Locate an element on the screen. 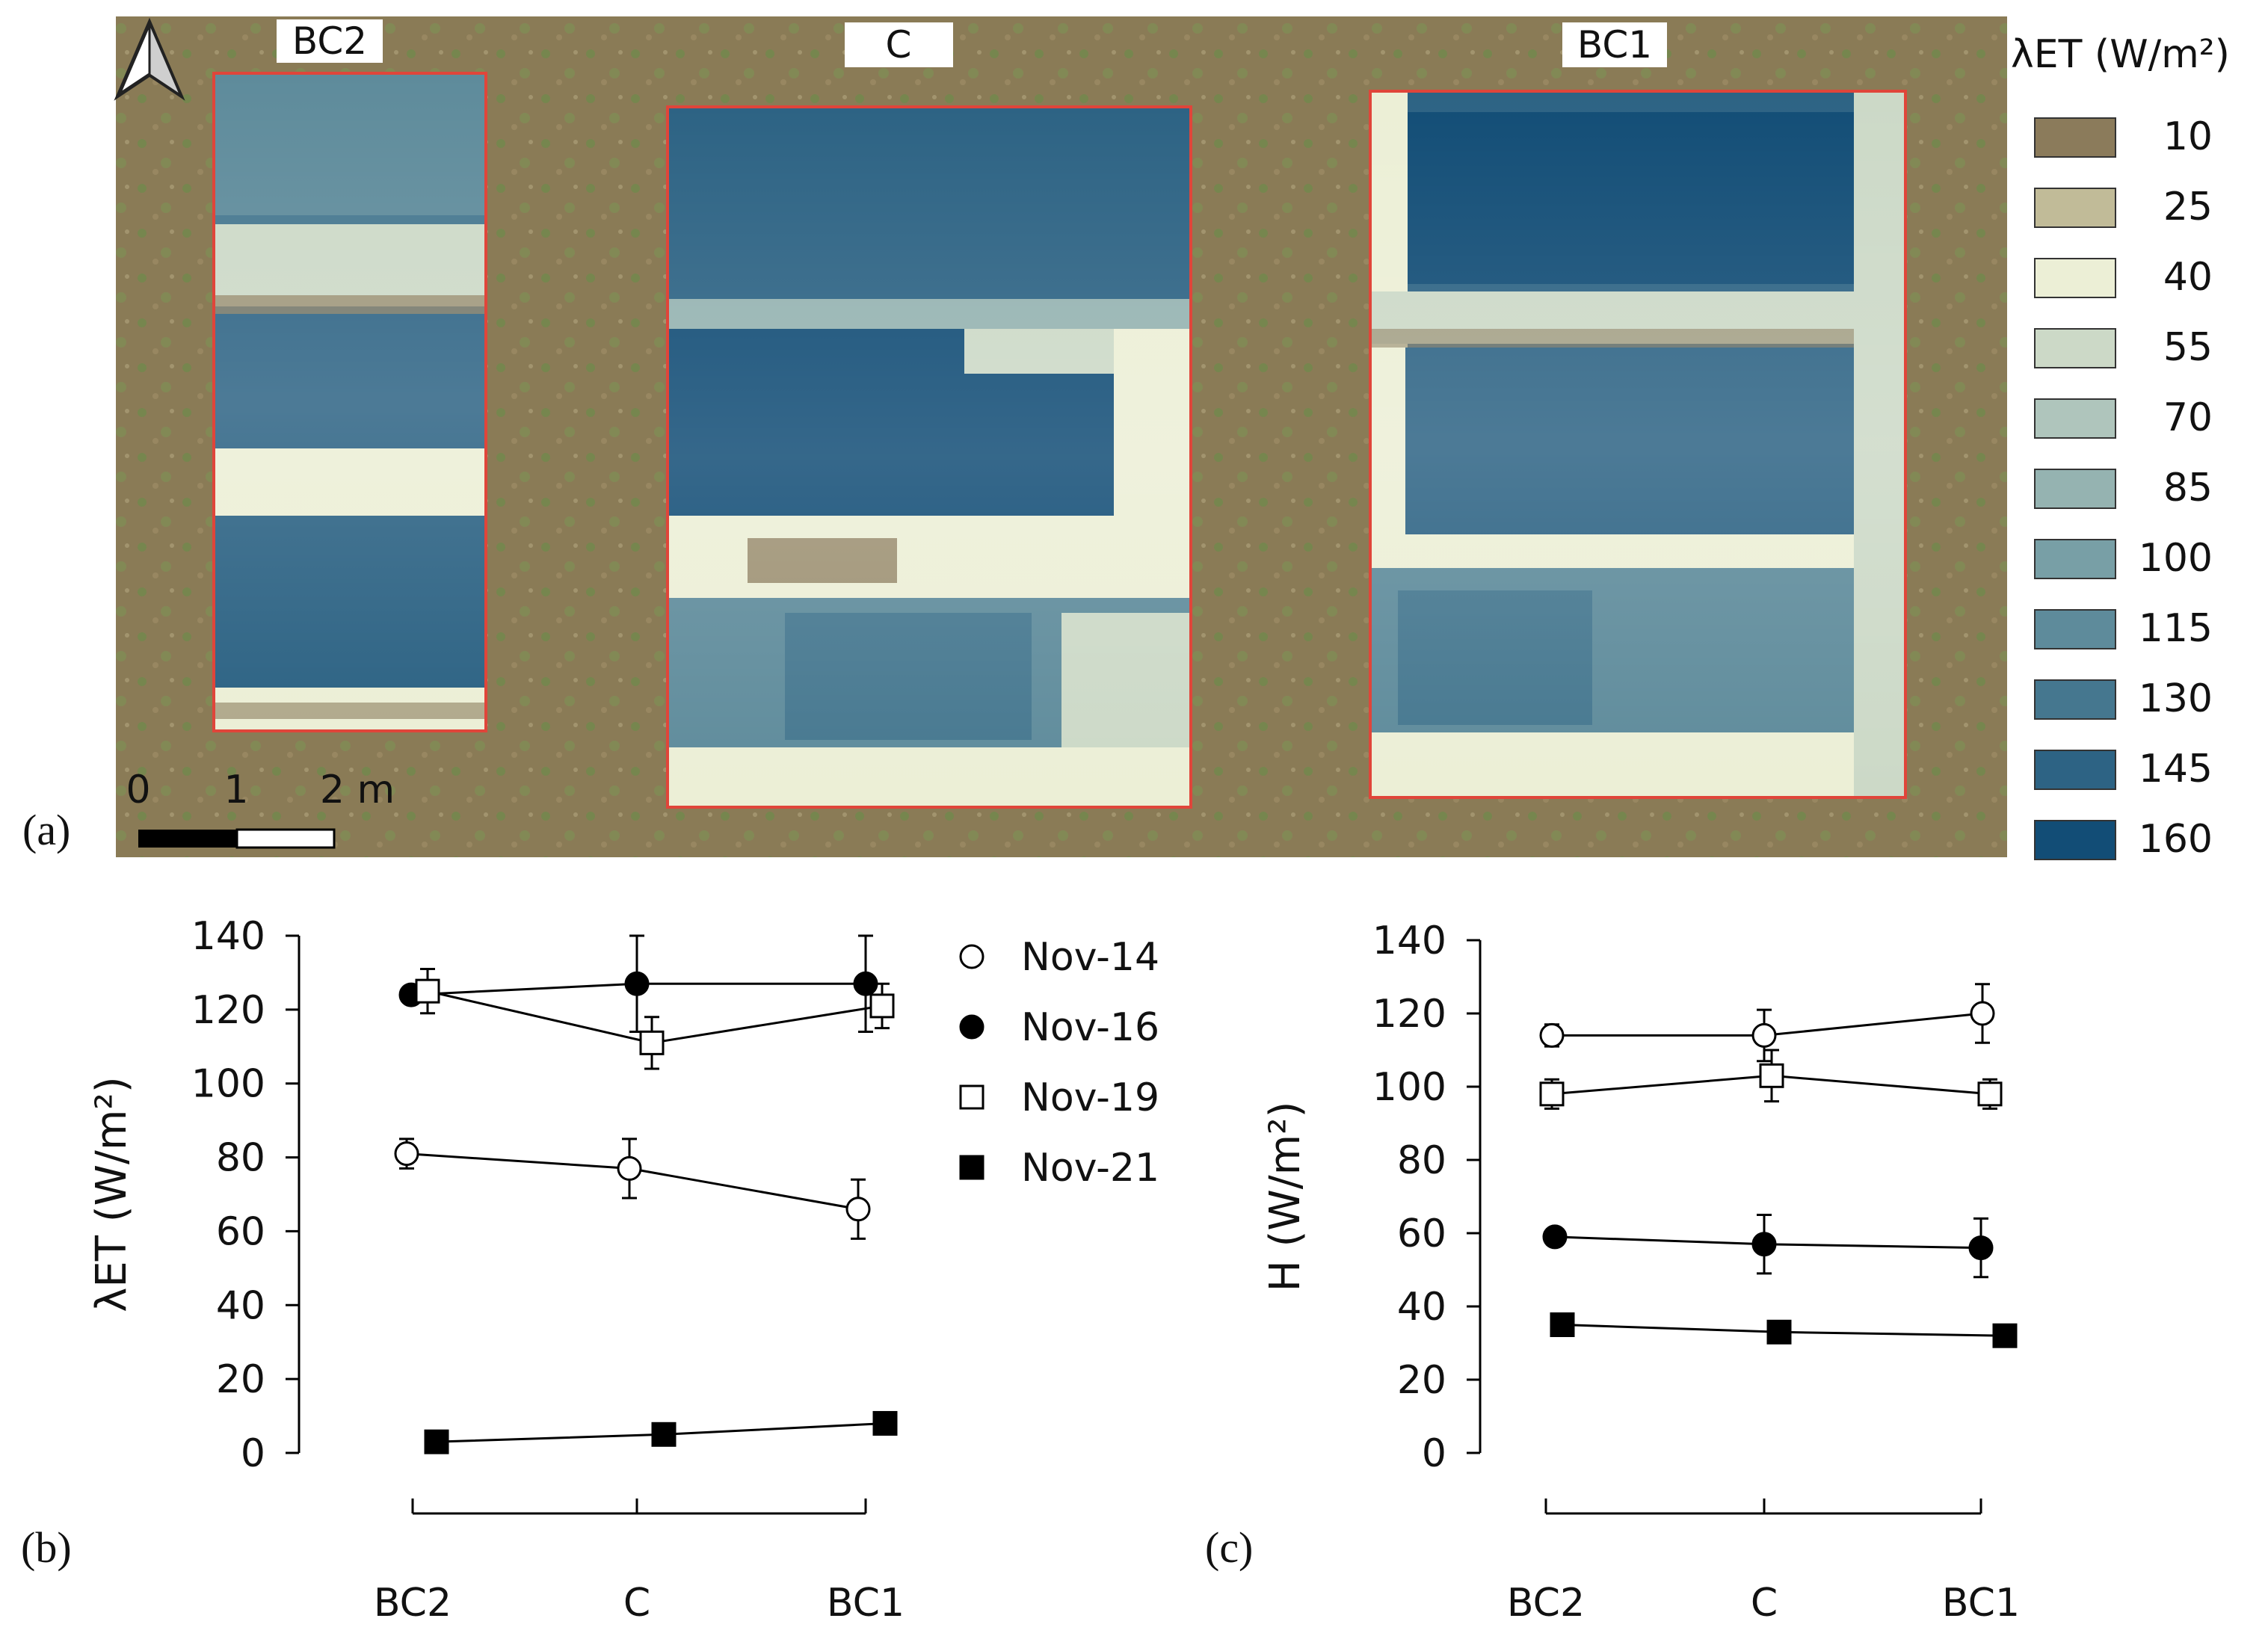 The height and width of the screenshot is (1642, 2268). scale-bar: 0 1 2 m is located at coordinates (260, 808).